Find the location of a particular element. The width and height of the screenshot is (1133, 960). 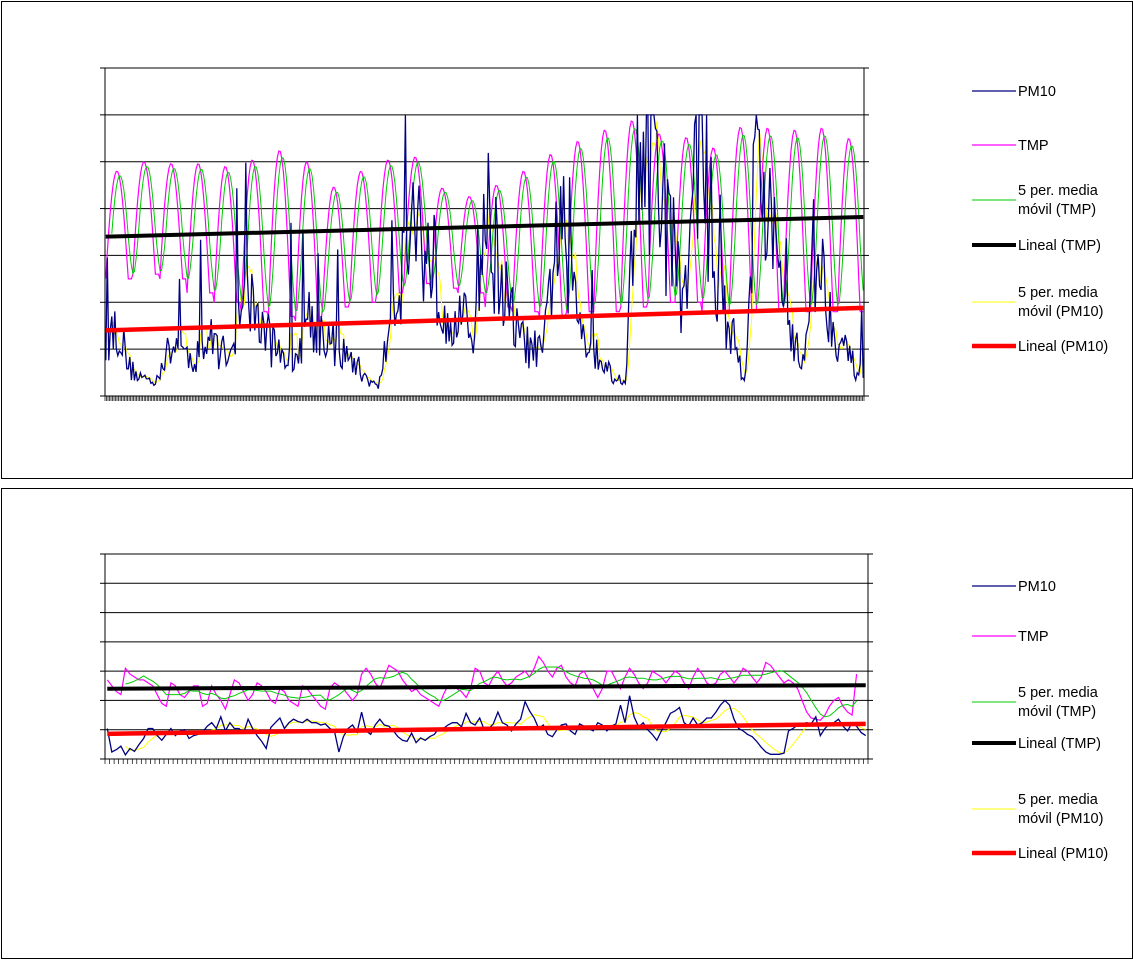

series-pm10-moving-avg-line is located at coordinates (495, 731).